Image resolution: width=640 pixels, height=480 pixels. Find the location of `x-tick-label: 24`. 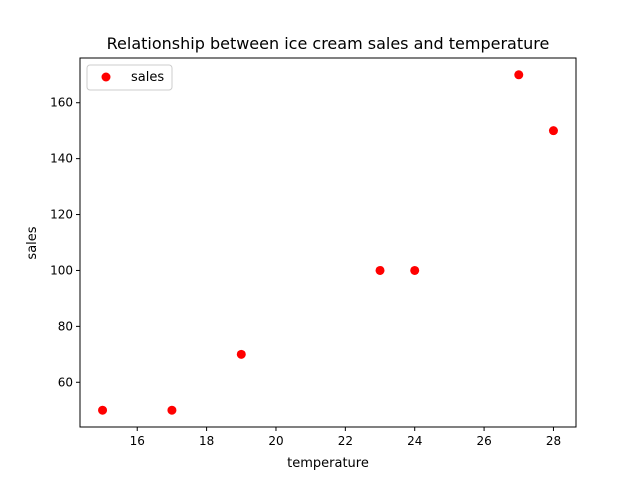

x-tick-label: 24 is located at coordinates (414, 441).